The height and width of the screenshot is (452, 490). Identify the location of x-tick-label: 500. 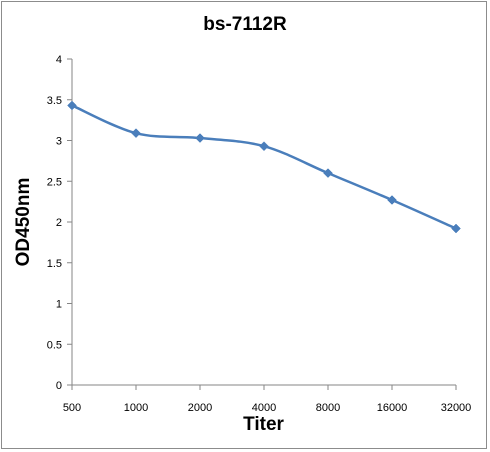
(72, 408).